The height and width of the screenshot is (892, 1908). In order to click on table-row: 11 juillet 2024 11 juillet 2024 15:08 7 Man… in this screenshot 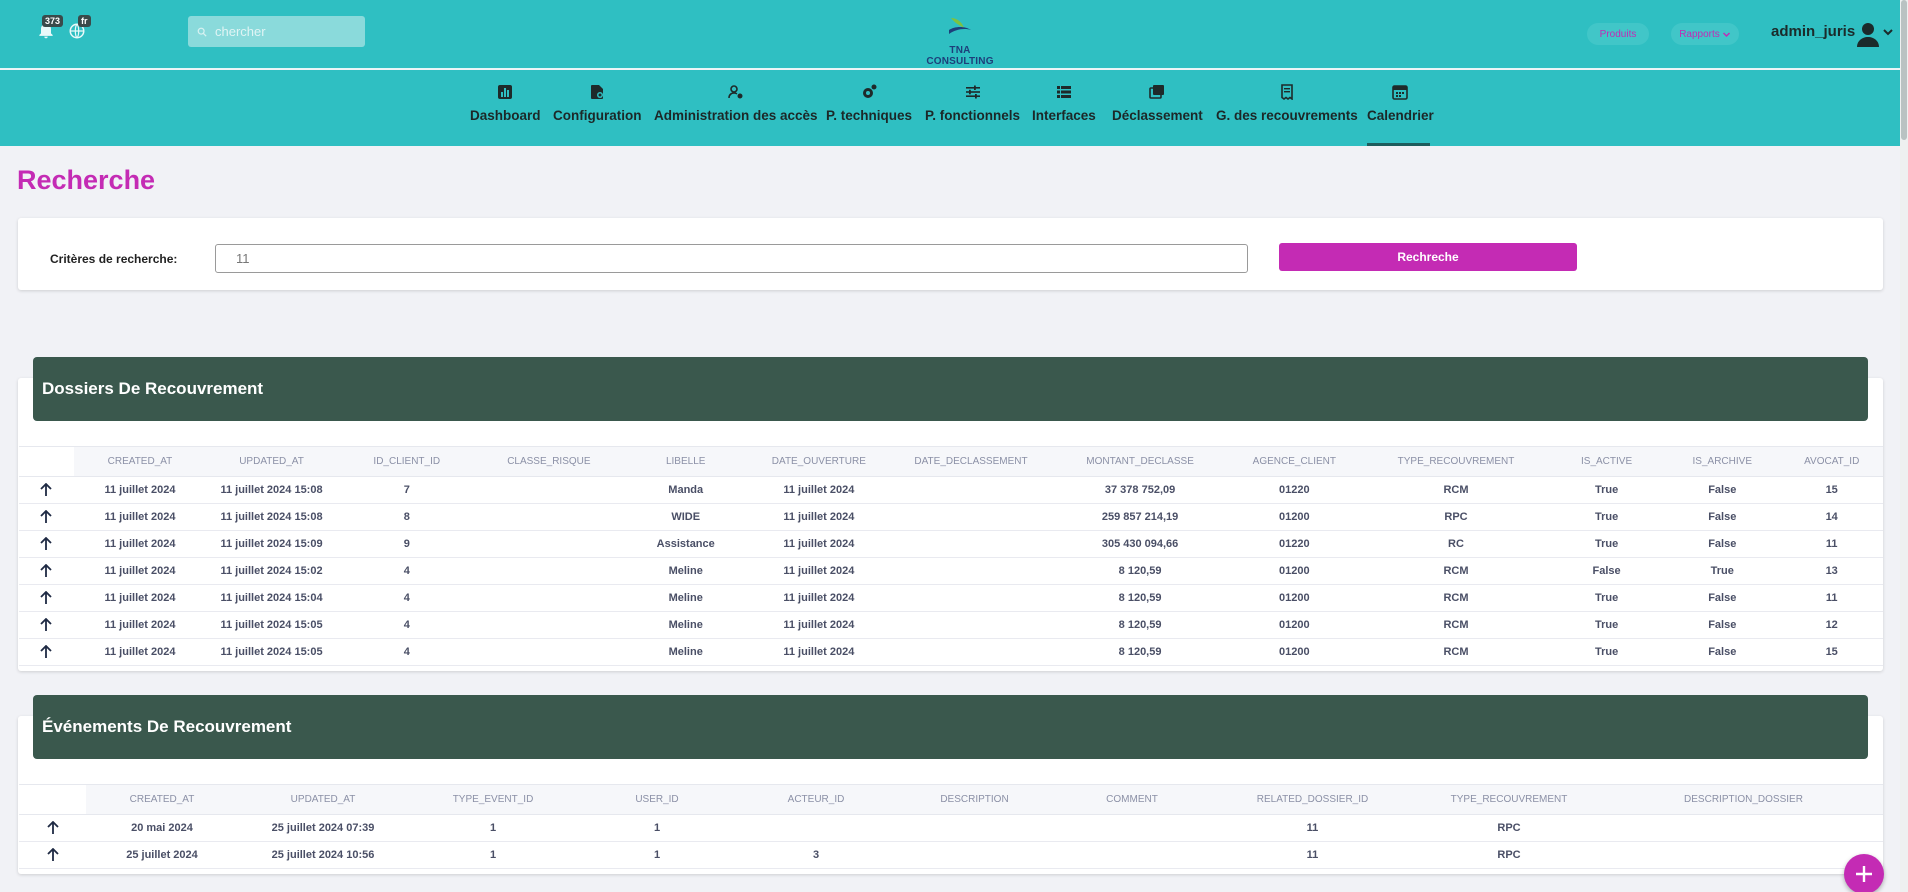, I will do `click(951, 490)`.